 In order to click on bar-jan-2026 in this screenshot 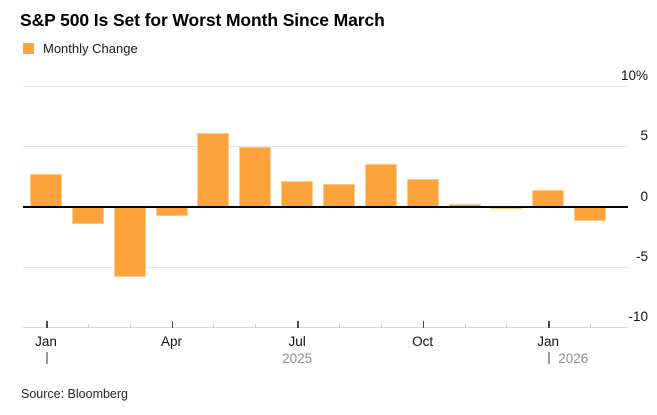, I will do `click(548, 198)`.